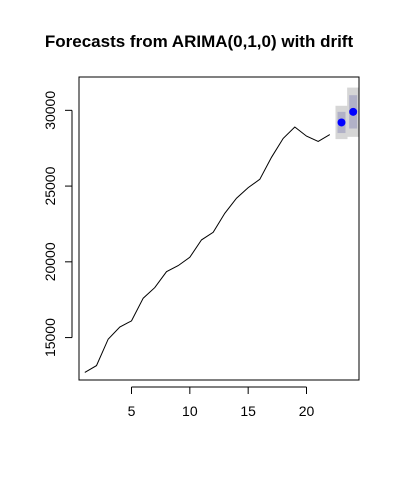  I want to click on y-axis: 15000 20000 25000 30000, so click(57, 224).